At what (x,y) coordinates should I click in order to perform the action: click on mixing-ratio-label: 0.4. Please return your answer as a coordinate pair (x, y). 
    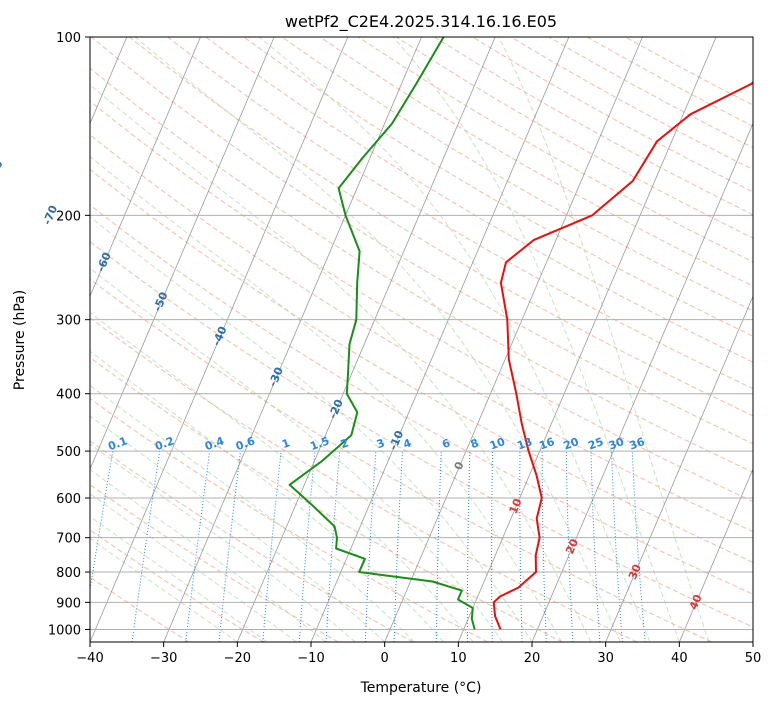
    Looking at the image, I should click on (214, 443).